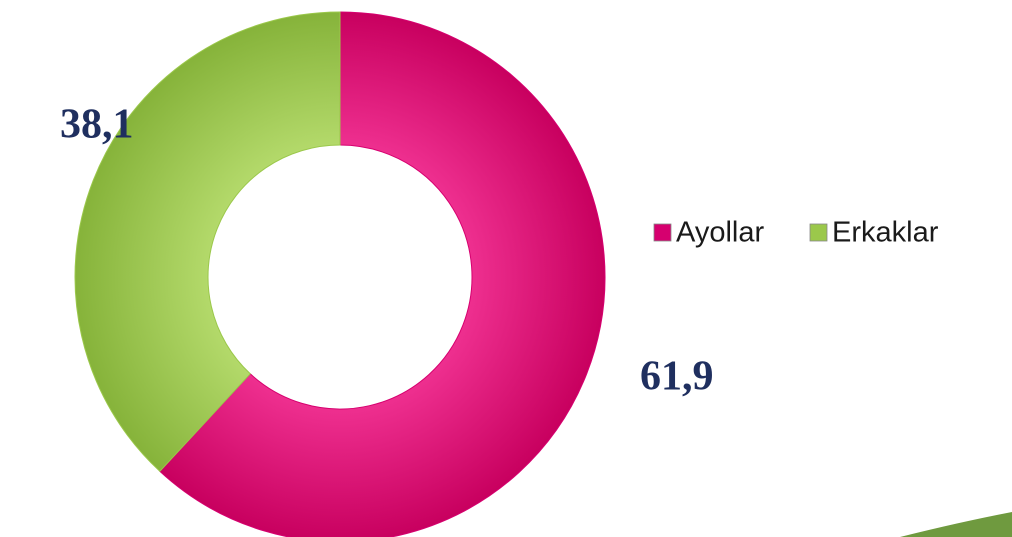 This screenshot has width=1012, height=537. What do you see at coordinates (885, 233) in the screenshot?
I see `legend-label: Erkaklar` at bounding box center [885, 233].